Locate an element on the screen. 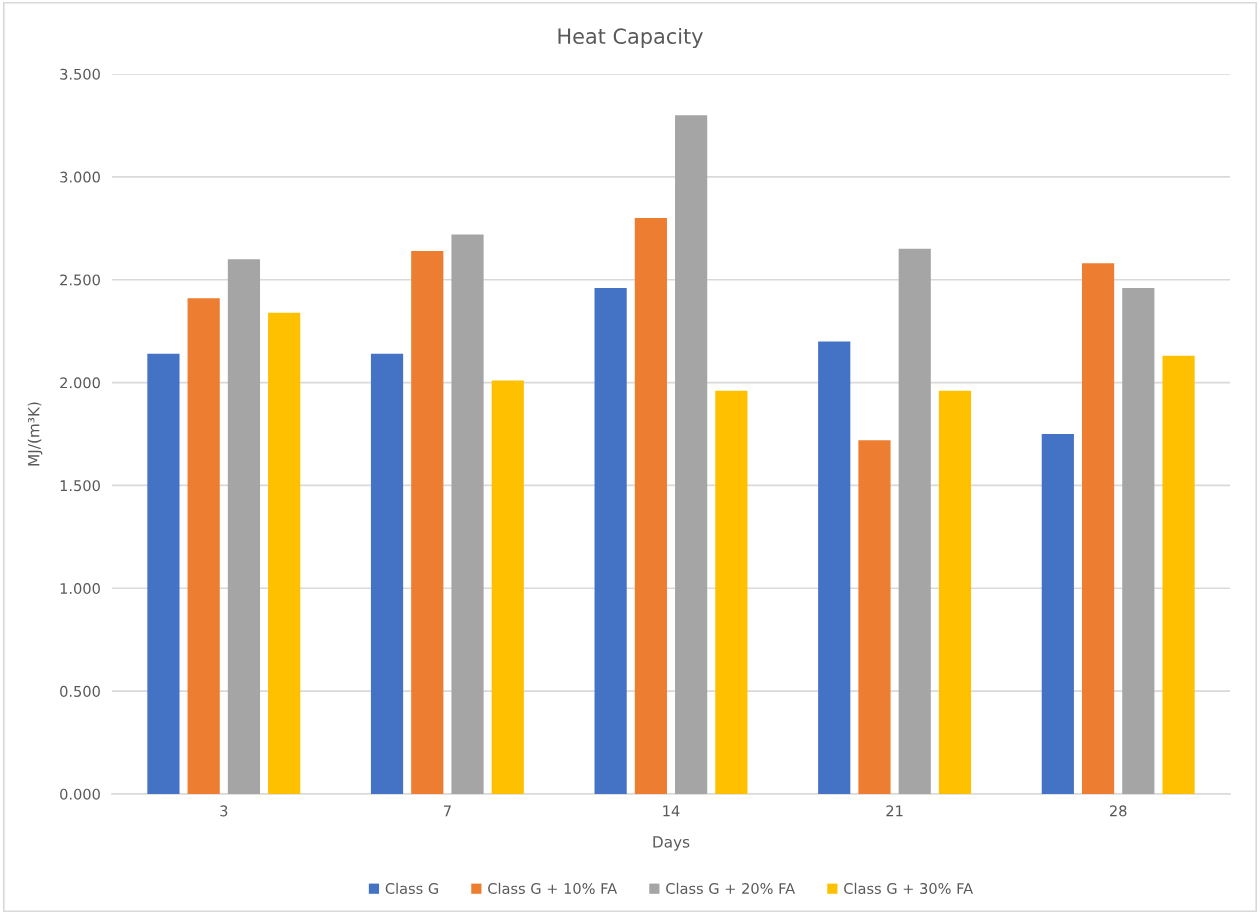 The height and width of the screenshot is (914, 1260). x-axis-title: Days is located at coordinates (671, 843).